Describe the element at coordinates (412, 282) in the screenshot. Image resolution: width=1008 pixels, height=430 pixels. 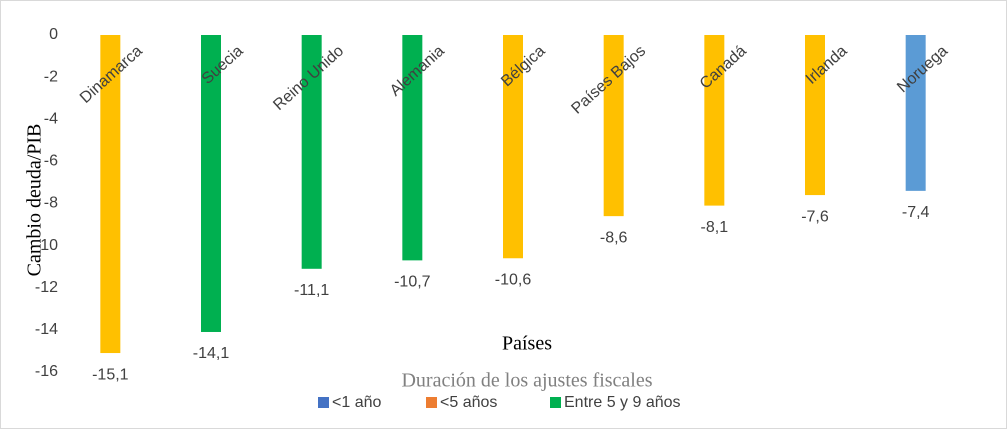
I see `value-label: -10,7` at that location.